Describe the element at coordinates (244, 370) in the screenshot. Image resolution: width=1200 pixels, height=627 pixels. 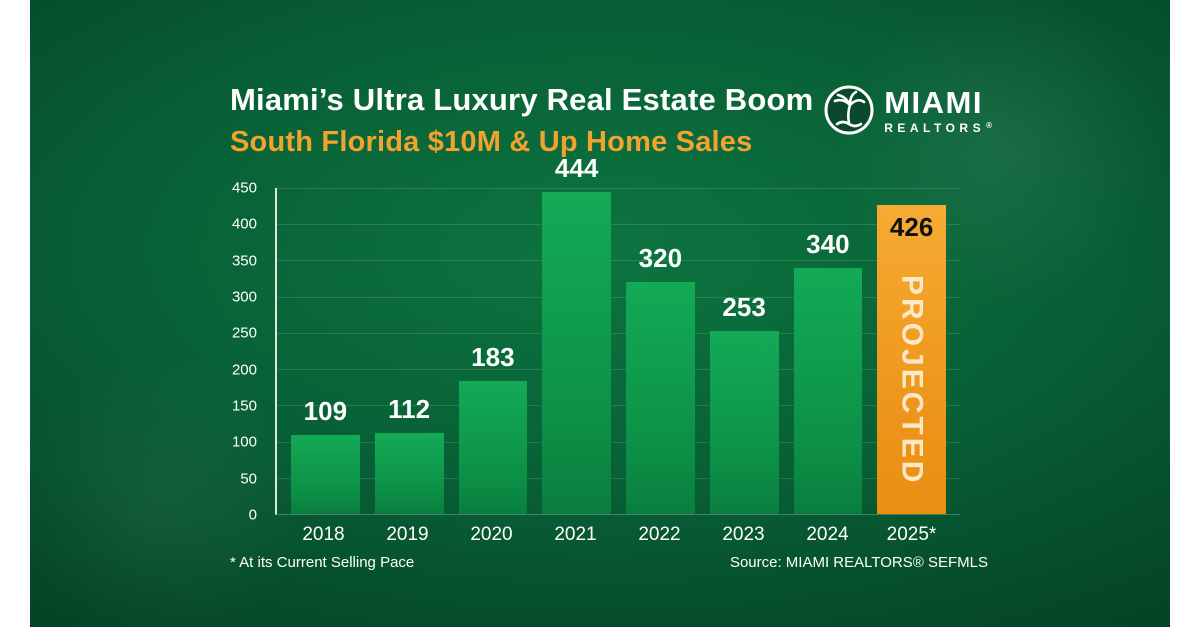
I see `y-tick-label: 200` at that location.